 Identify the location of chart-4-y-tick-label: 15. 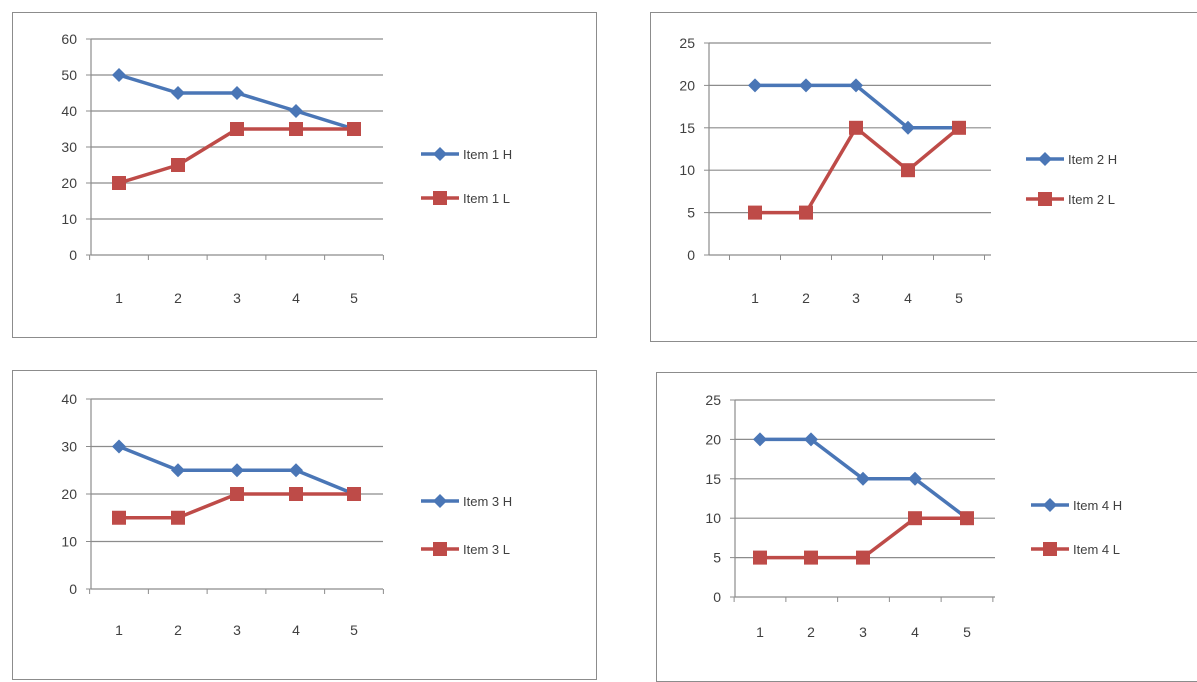
(713, 479).